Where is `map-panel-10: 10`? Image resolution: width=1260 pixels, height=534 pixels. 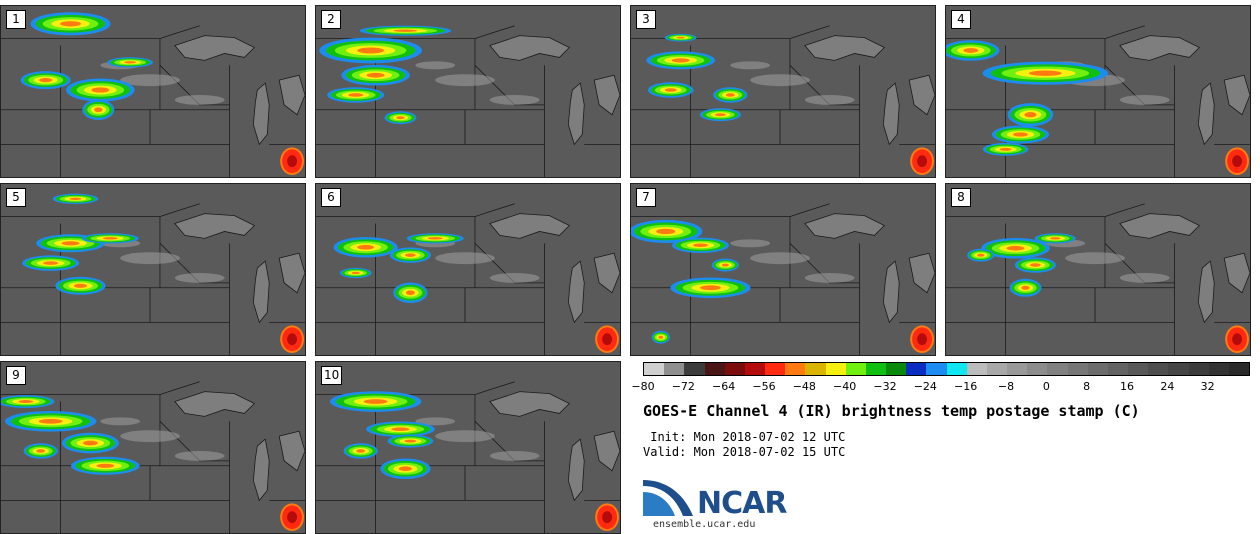
map-panel-10: 10 is located at coordinates (468, 447).